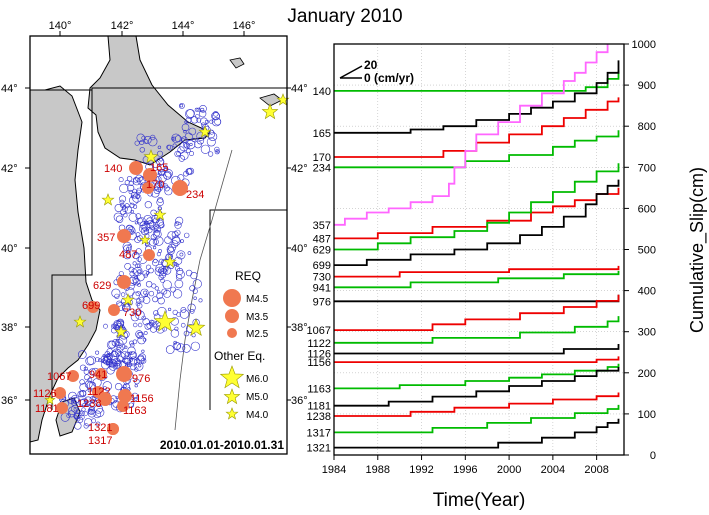 The height and width of the screenshot is (515, 709). I want to click on legend-req-m45-marker, so click(232, 298).